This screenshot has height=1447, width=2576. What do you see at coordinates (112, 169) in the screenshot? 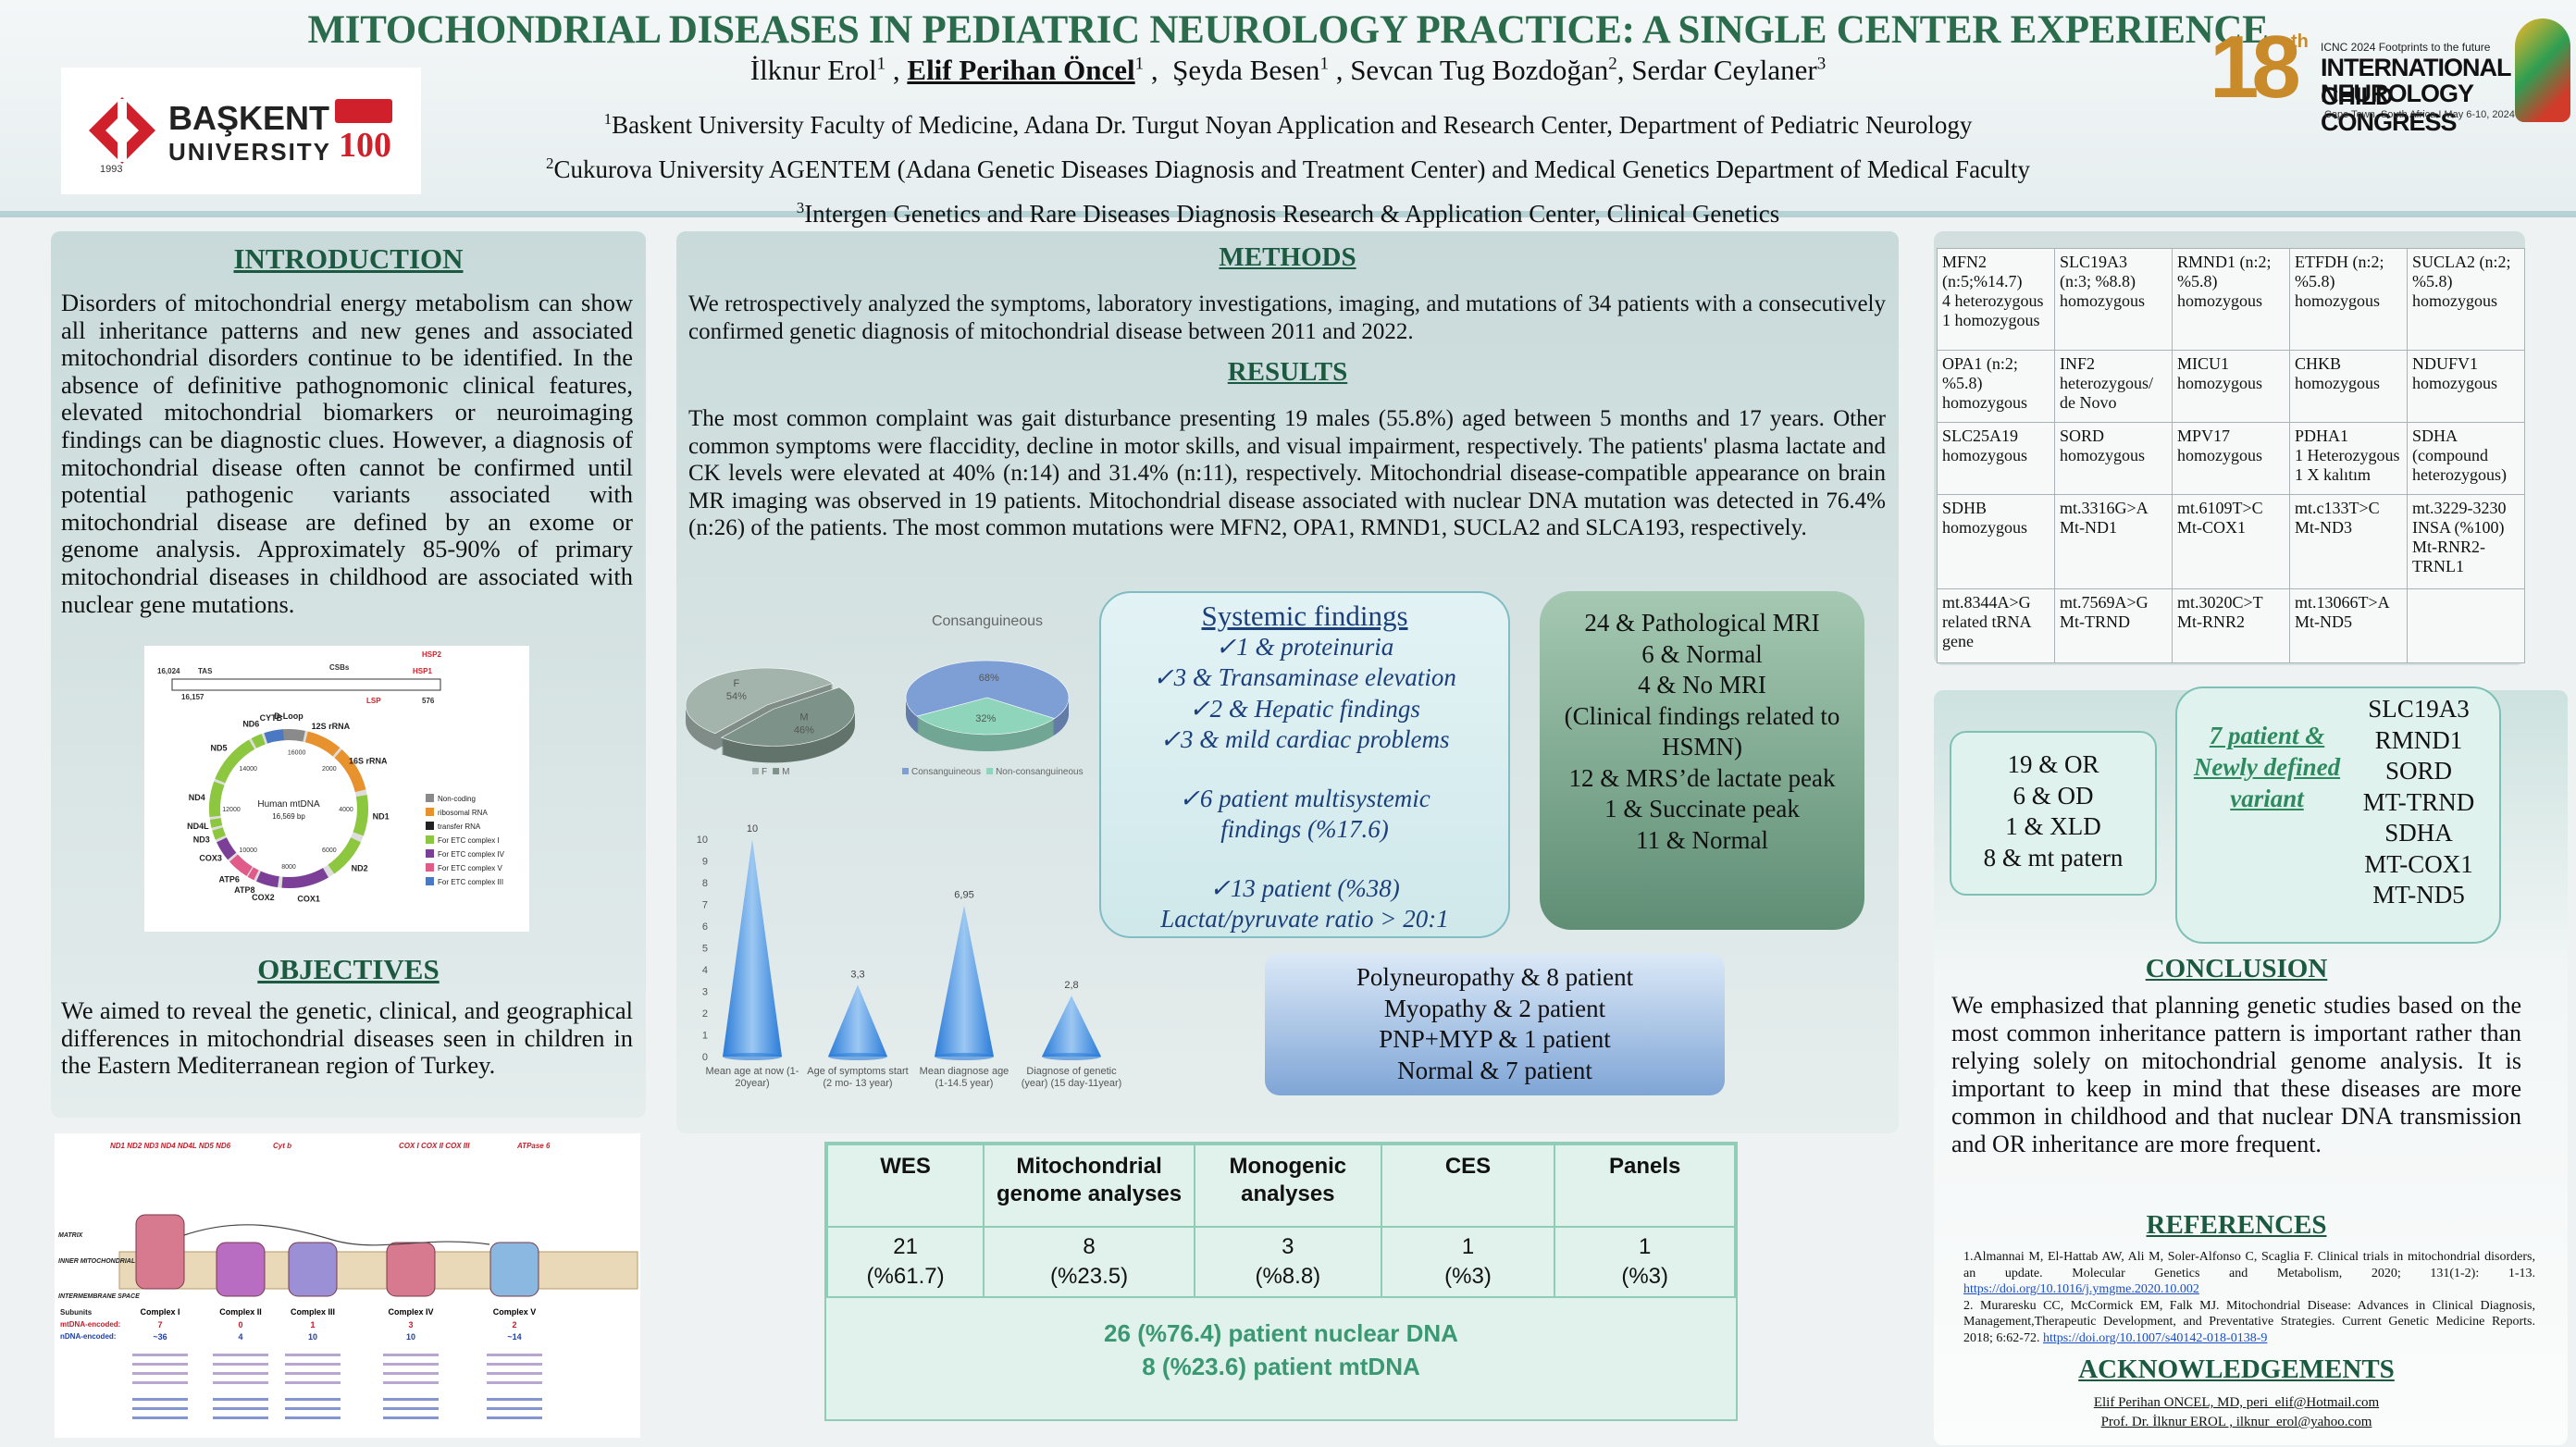
I see `logo-year: 1993` at bounding box center [112, 169].